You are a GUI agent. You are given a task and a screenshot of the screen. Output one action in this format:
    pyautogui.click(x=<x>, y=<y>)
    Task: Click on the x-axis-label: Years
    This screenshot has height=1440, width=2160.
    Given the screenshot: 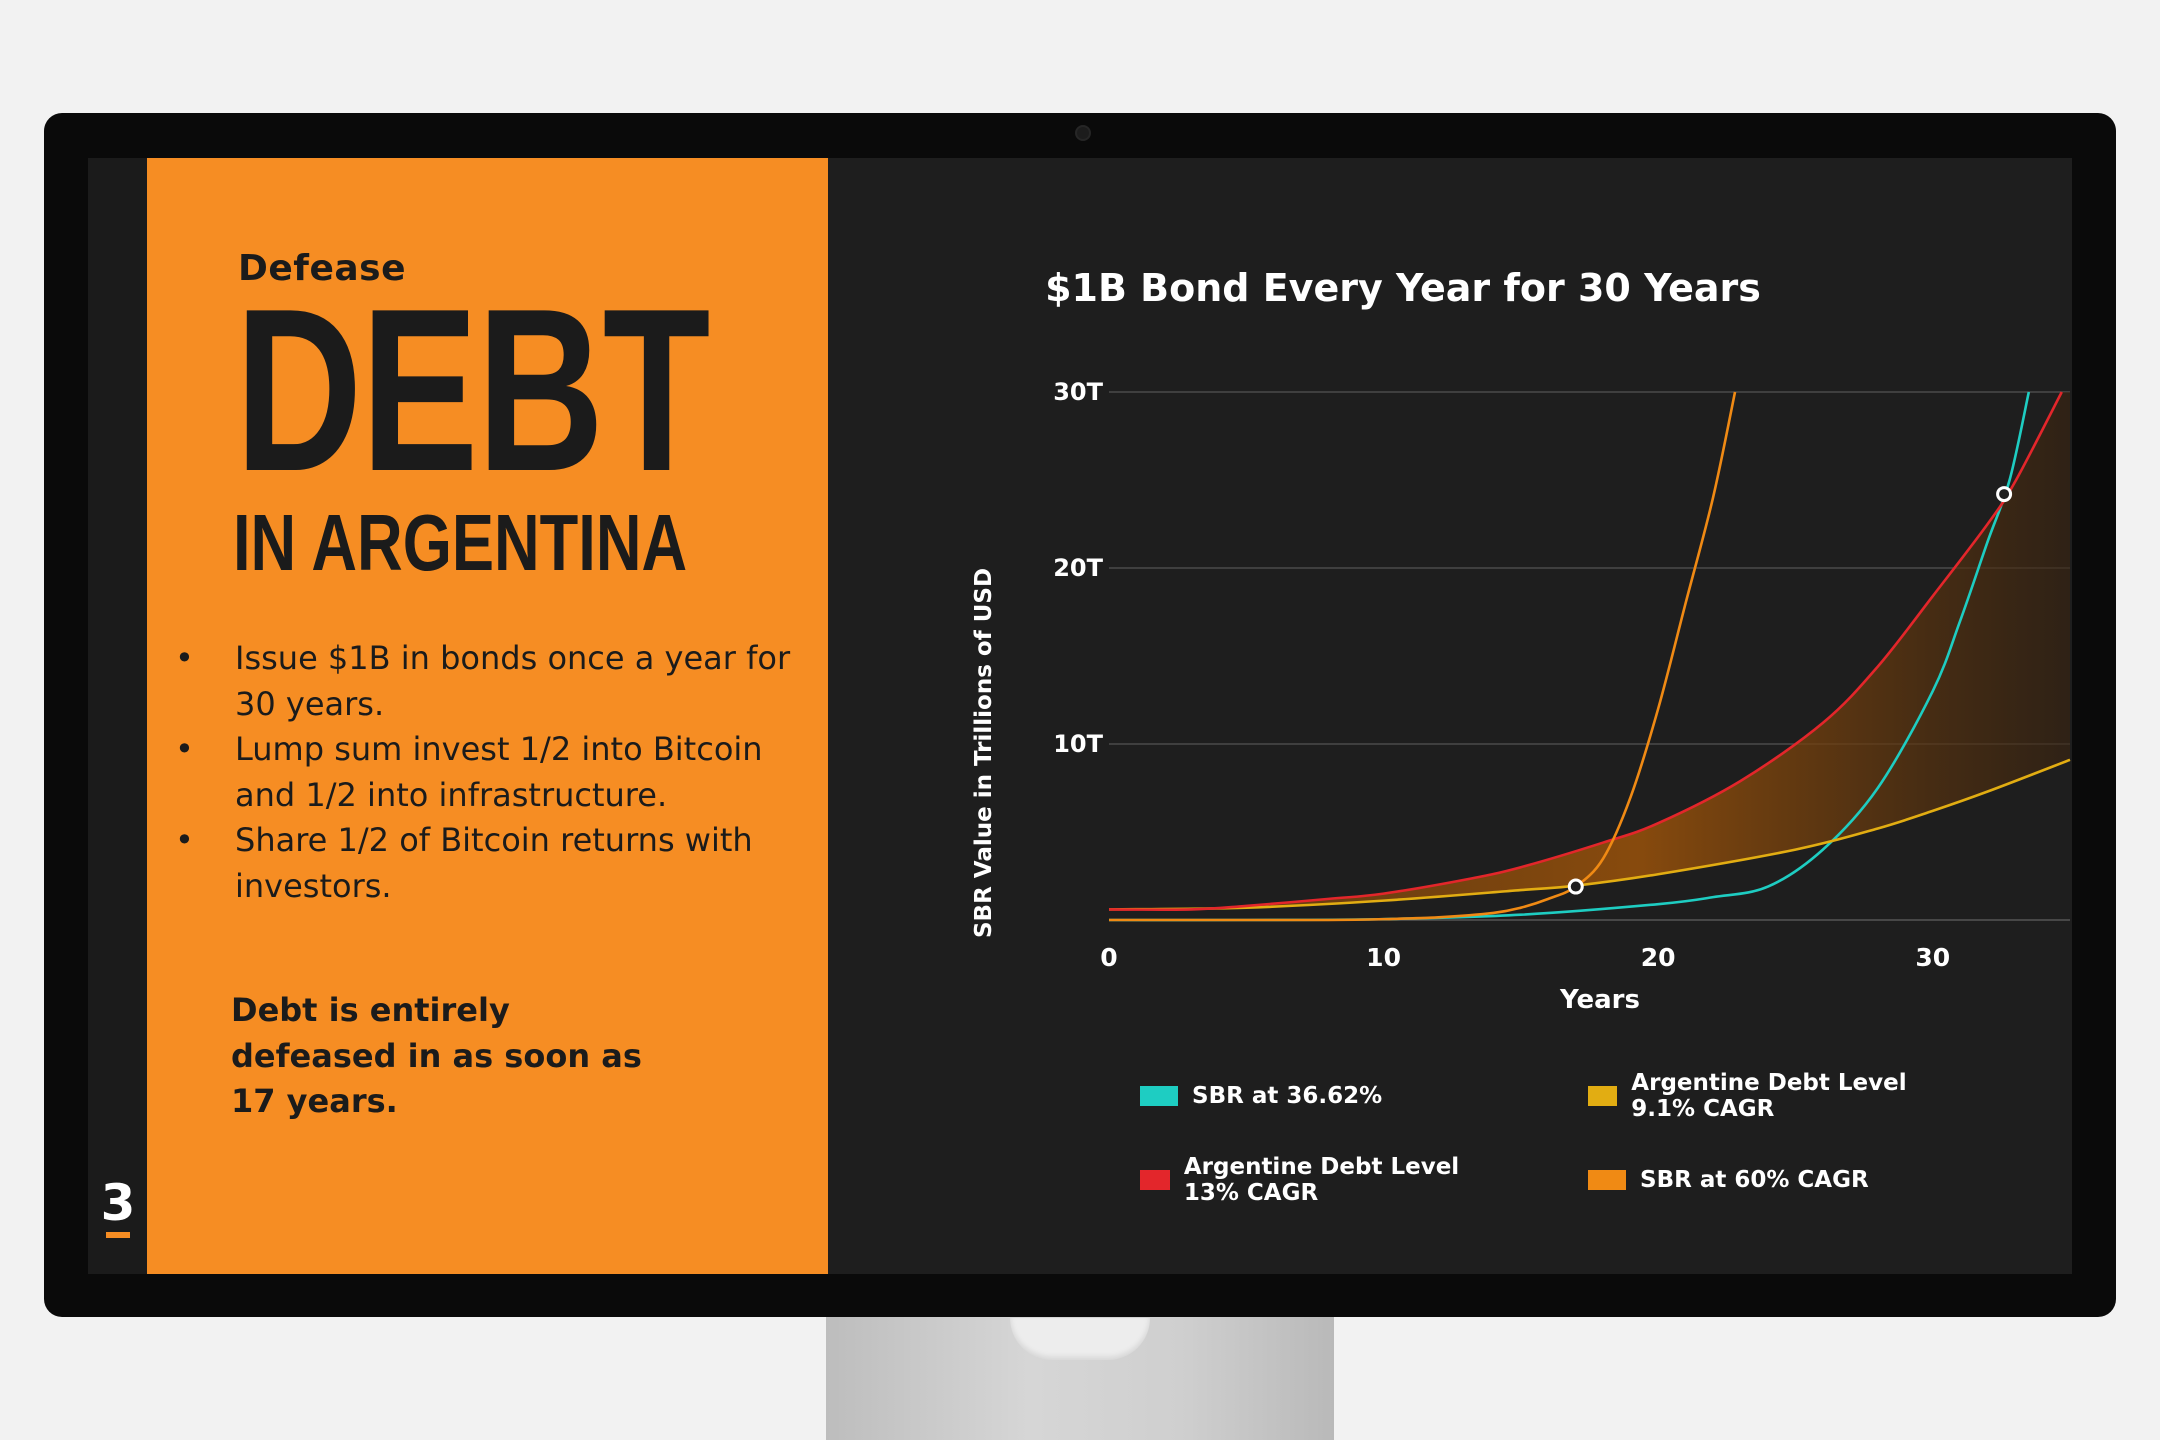 What is the action you would take?
    pyautogui.click(x=1599, y=1000)
    